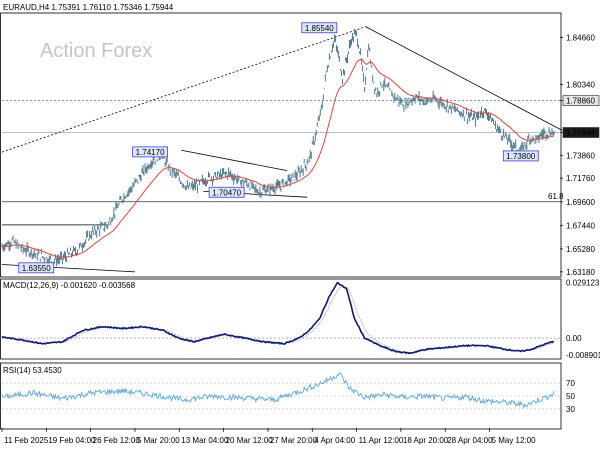 The image size is (600, 450). What do you see at coordinates (580, 272) in the screenshot?
I see `price-tick-label: 1.63180` at bounding box center [580, 272].